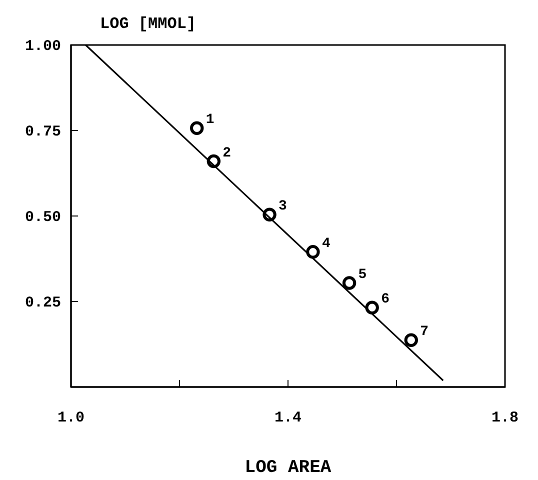  What do you see at coordinates (326, 244) in the screenshot?
I see `annotation: 4` at bounding box center [326, 244].